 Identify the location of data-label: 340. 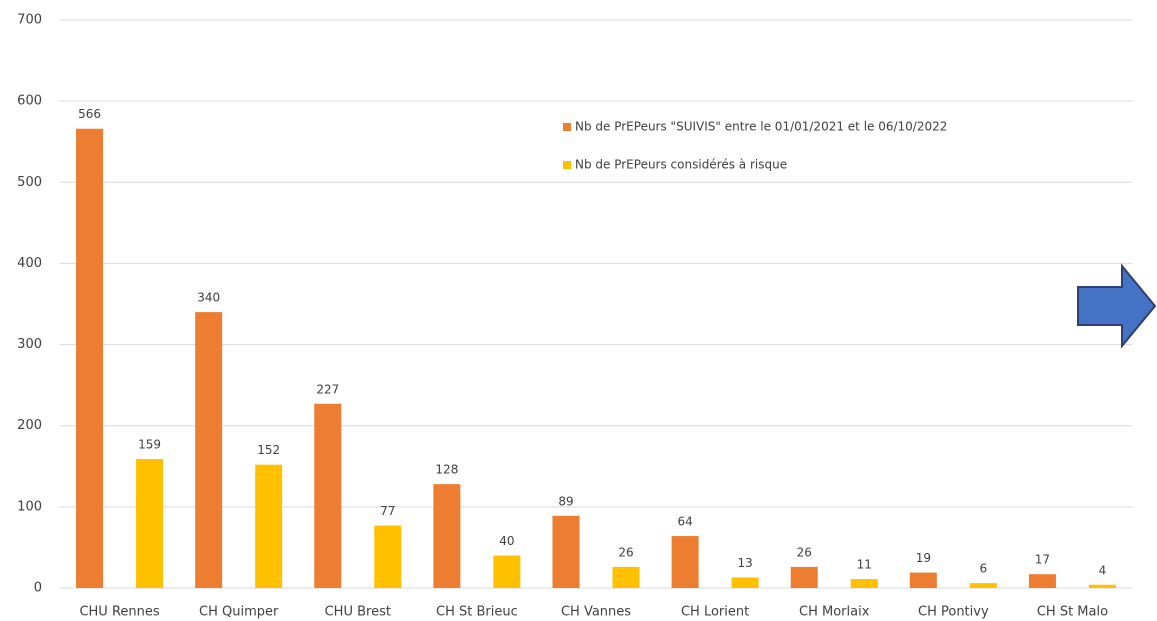
(208, 298).